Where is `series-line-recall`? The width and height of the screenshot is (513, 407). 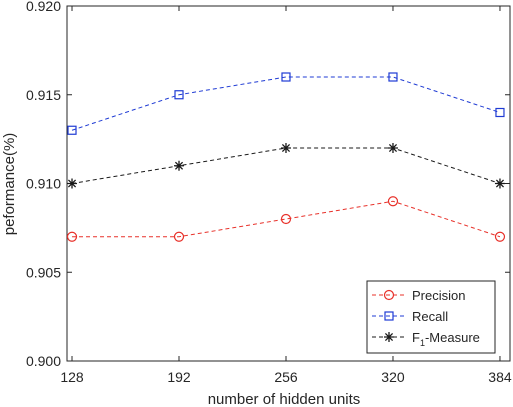 series-line-recall is located at coordinates (286, 103).